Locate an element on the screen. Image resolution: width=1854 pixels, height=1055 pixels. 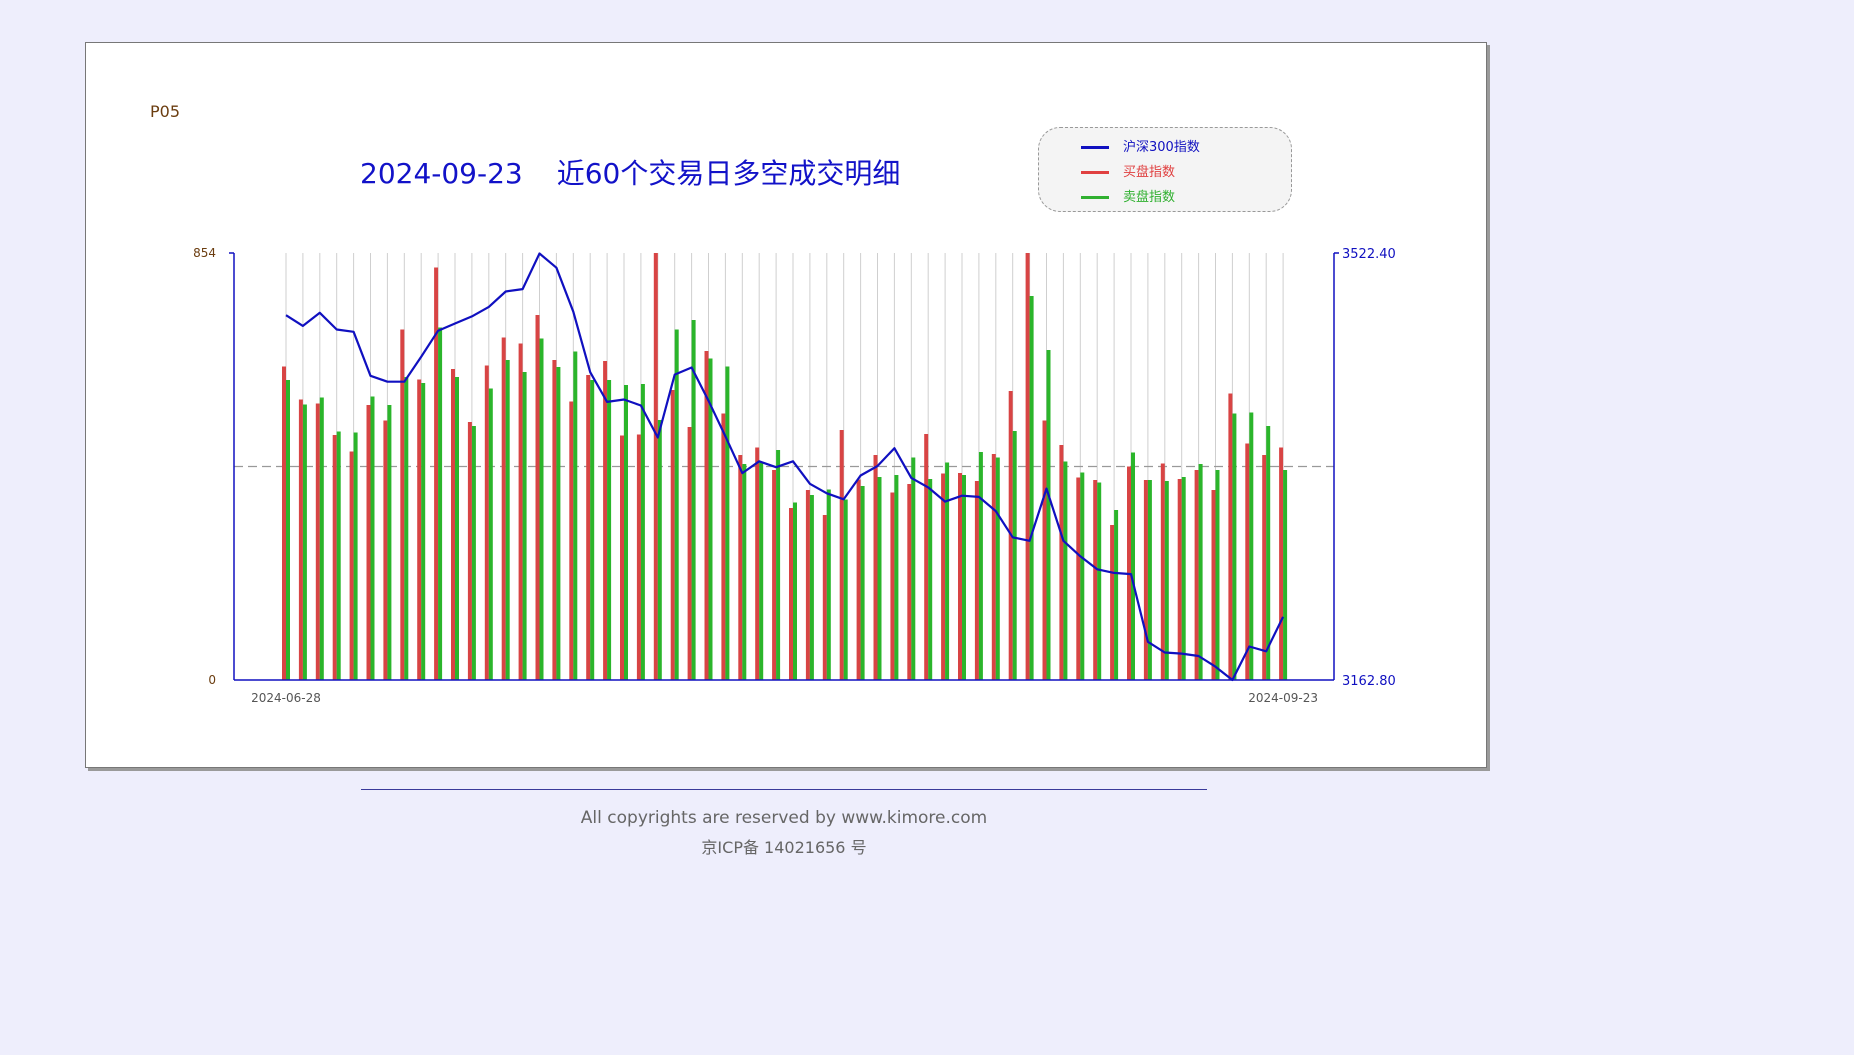
right-axis-max-label: 3522.40 is located at coordinates (1369, 254).